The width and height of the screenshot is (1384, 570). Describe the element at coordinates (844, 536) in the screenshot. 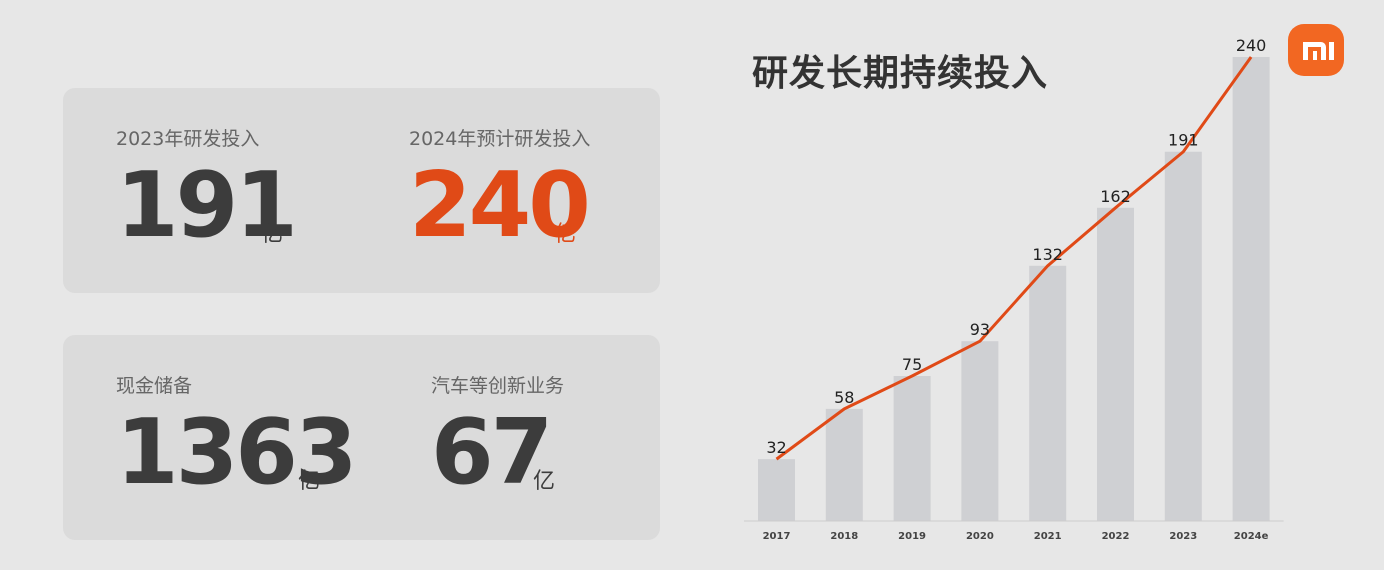

I see `x-tick-2018: 2018` at that location.